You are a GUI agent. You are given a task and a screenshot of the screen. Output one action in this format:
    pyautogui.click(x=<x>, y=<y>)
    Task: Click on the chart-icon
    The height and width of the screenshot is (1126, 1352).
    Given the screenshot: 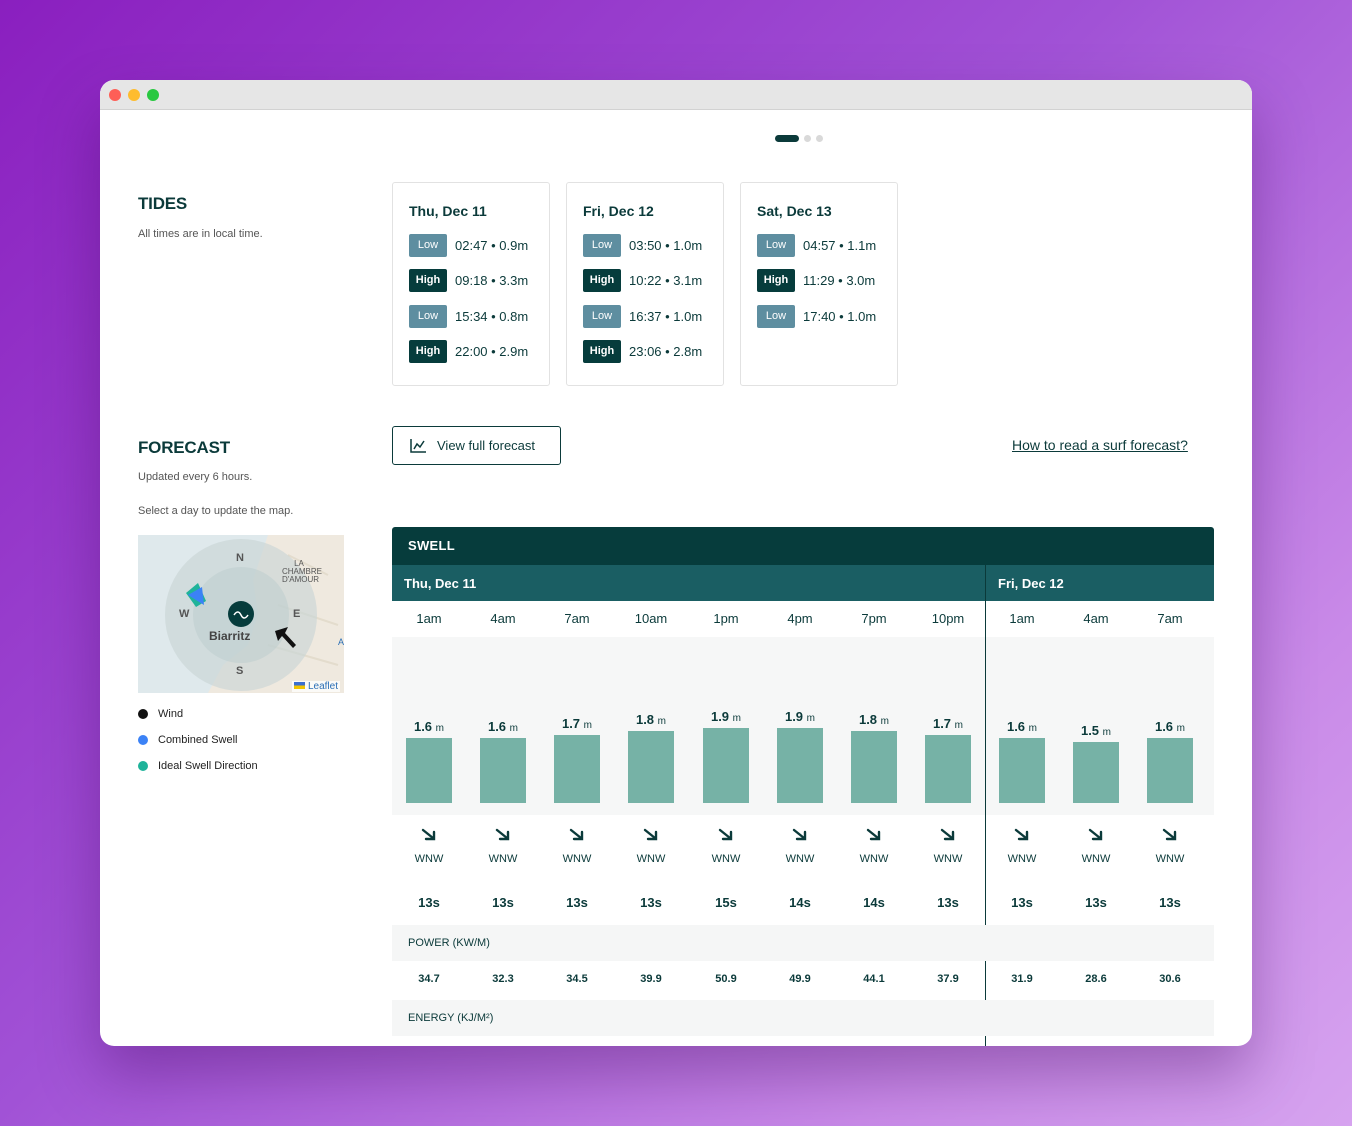 What is the action you would take?
    pyautogui.click(x=418, y=446)
    